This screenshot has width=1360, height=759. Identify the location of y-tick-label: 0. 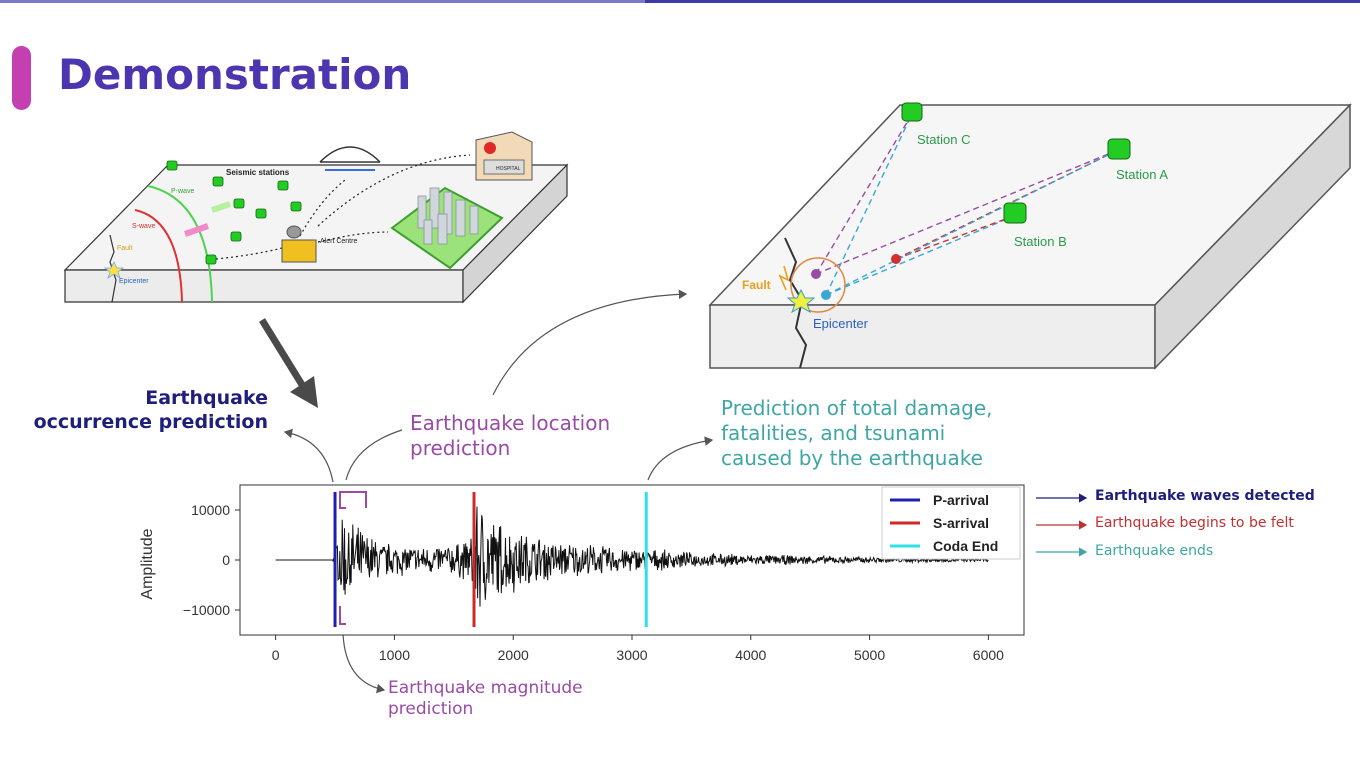
(226, 560).